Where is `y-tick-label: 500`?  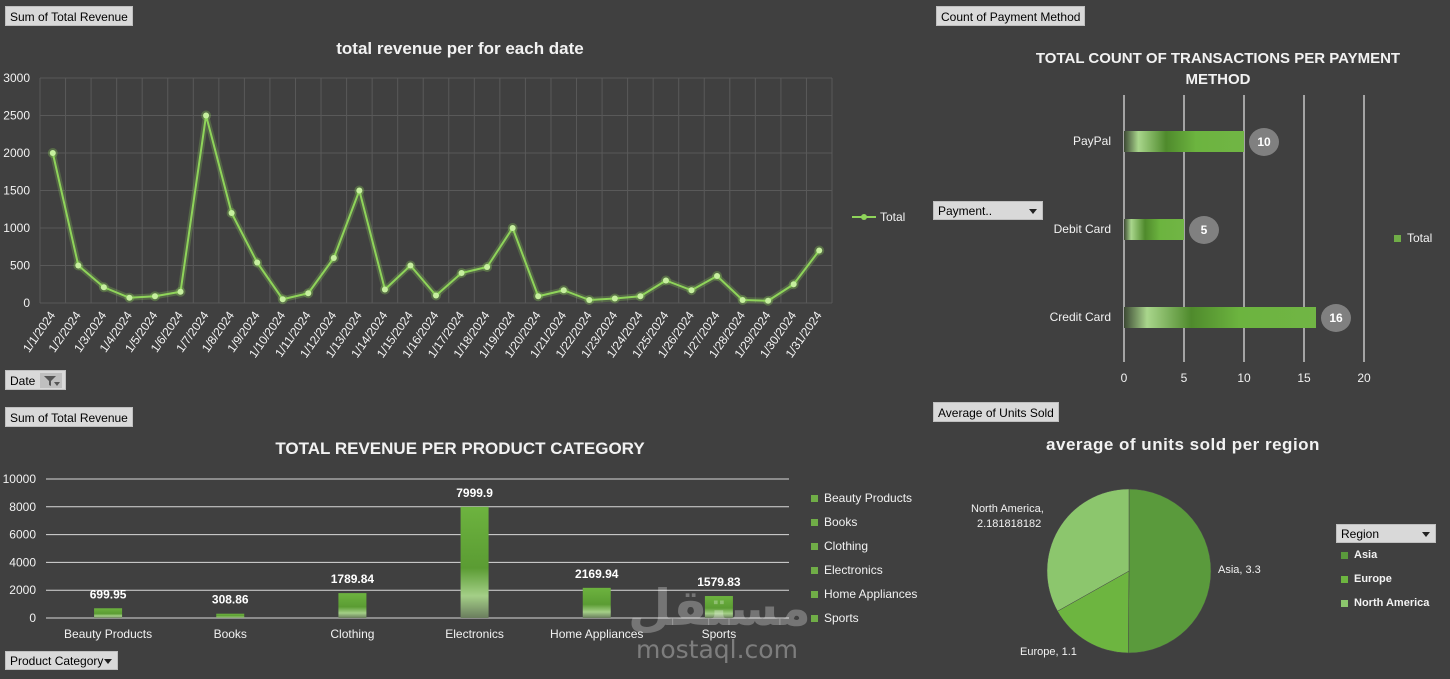
y-tick-label: 500 is located at coordinates (20, 266).